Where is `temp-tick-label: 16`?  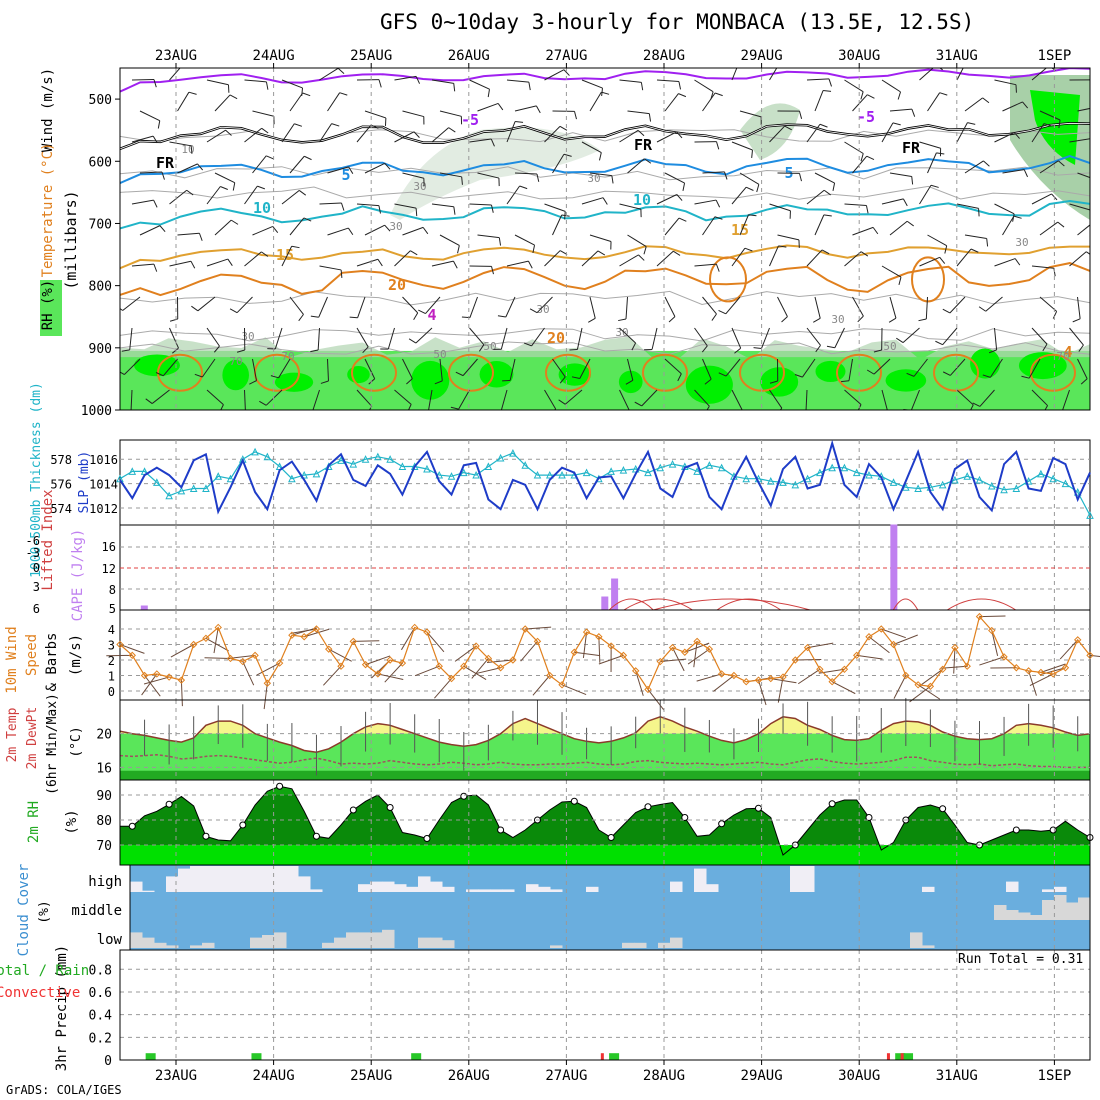
temp-tick-label: 16 is located at coordinates (104, 768).